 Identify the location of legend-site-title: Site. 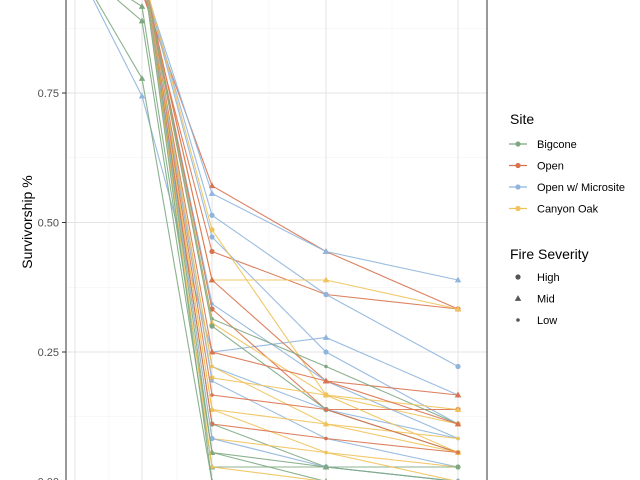
(522, 119).